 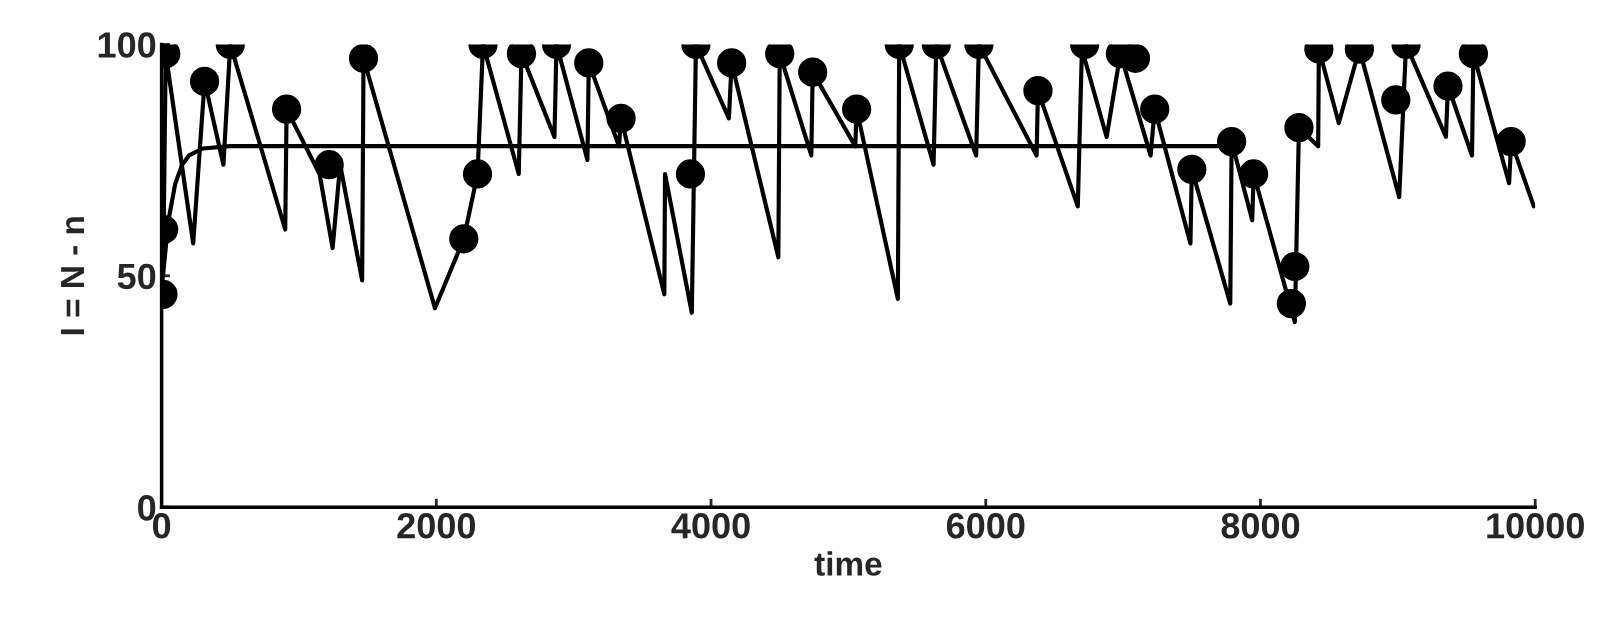 I want to click on y-axis-title: I = N - n, so click(x=73, y=276).